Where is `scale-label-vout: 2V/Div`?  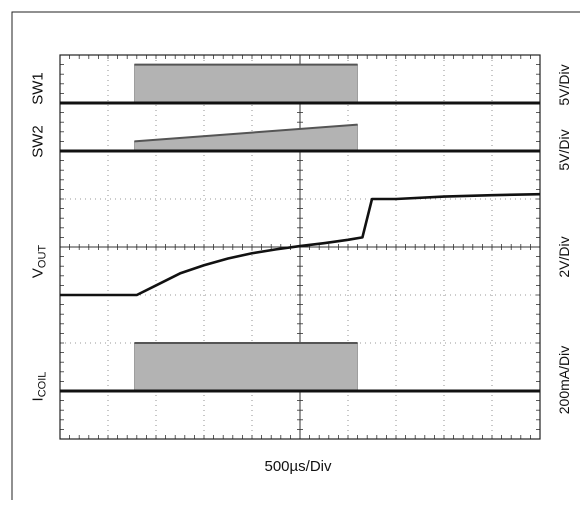
scale-label-vout: 2V/Div is located at coordinates (564, 257).